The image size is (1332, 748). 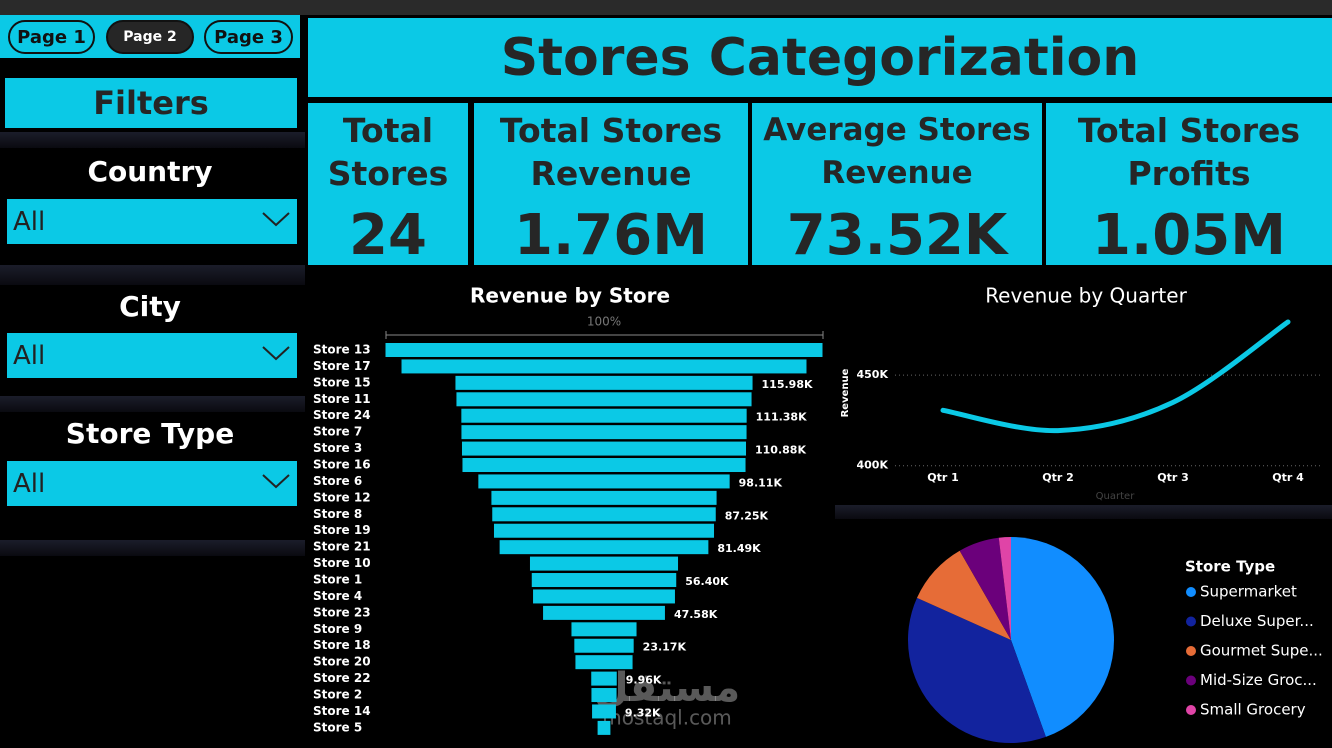 I want to click on nav-button: Page 1, so click(x=51, y=37).